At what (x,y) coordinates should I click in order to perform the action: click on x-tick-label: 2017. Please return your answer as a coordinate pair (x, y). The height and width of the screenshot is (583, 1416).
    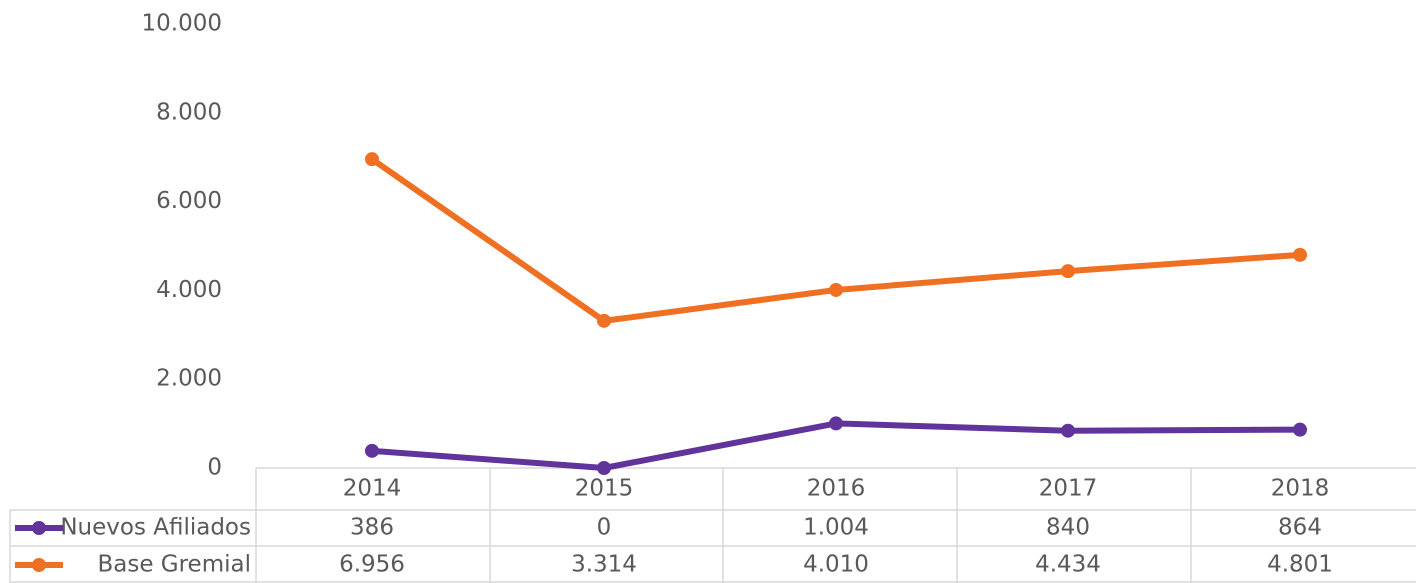
    Looking at the image, I should click on (1068, 489).